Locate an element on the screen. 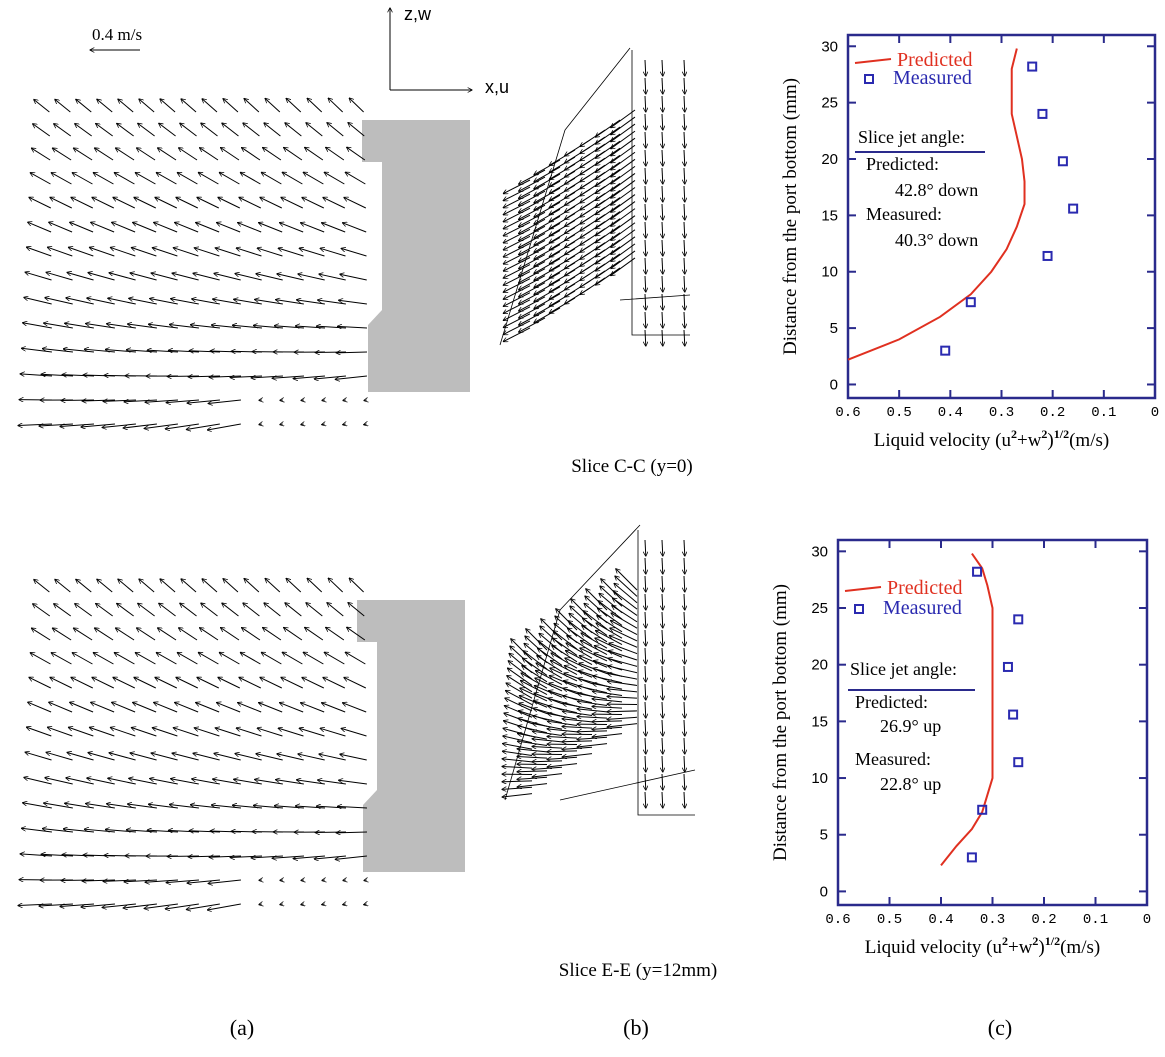  slice-label: Slice C-C (y=0) is located at coordinates (632, 466).